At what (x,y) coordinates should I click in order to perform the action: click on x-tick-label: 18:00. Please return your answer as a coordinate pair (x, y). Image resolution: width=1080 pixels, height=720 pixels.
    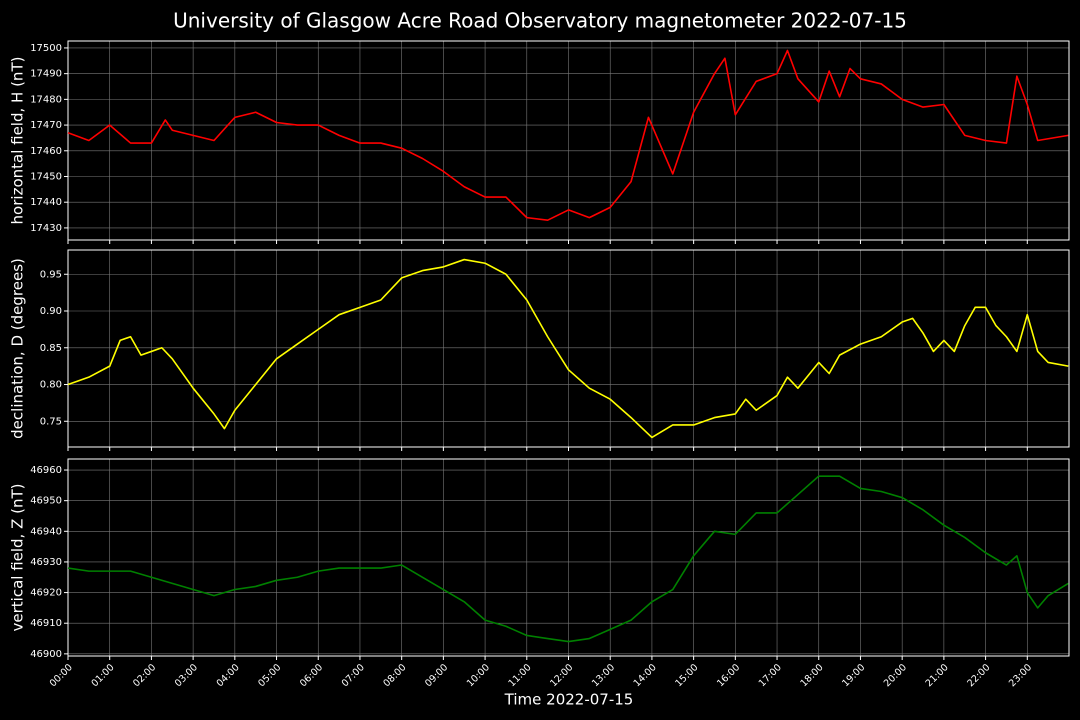
    Looking at the image, I should click on (811, 675).